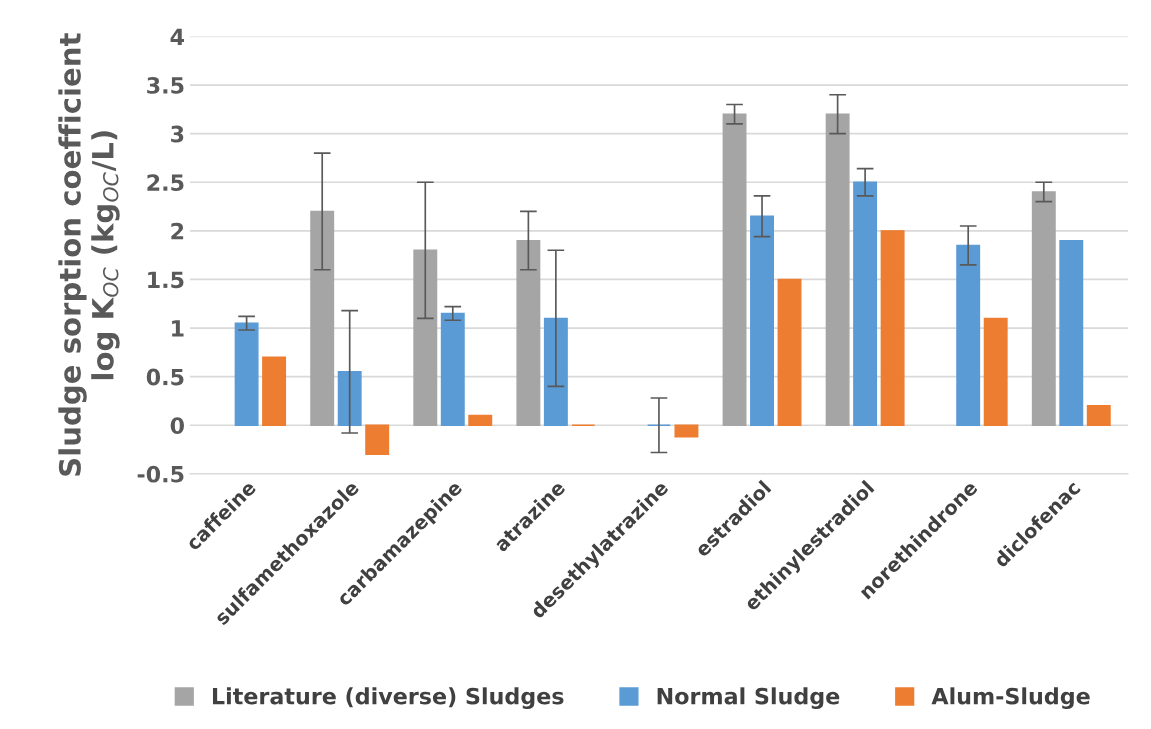 Image resolution: width=1151 pixels, height=729 pixels. What do you see at coordinates (178, 328) in the screenshot?
I see `y-tick-label: 1` at bounding box center [178, 328].